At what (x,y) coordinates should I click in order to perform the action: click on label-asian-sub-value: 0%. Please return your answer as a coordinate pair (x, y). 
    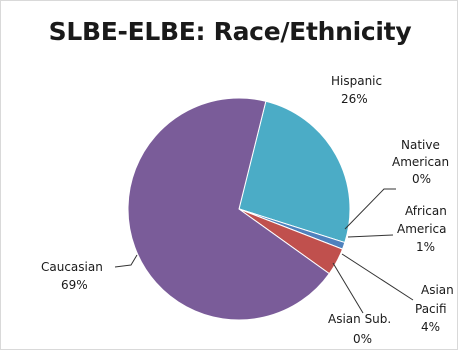
    Looking at the image, I should click on (362, 339).